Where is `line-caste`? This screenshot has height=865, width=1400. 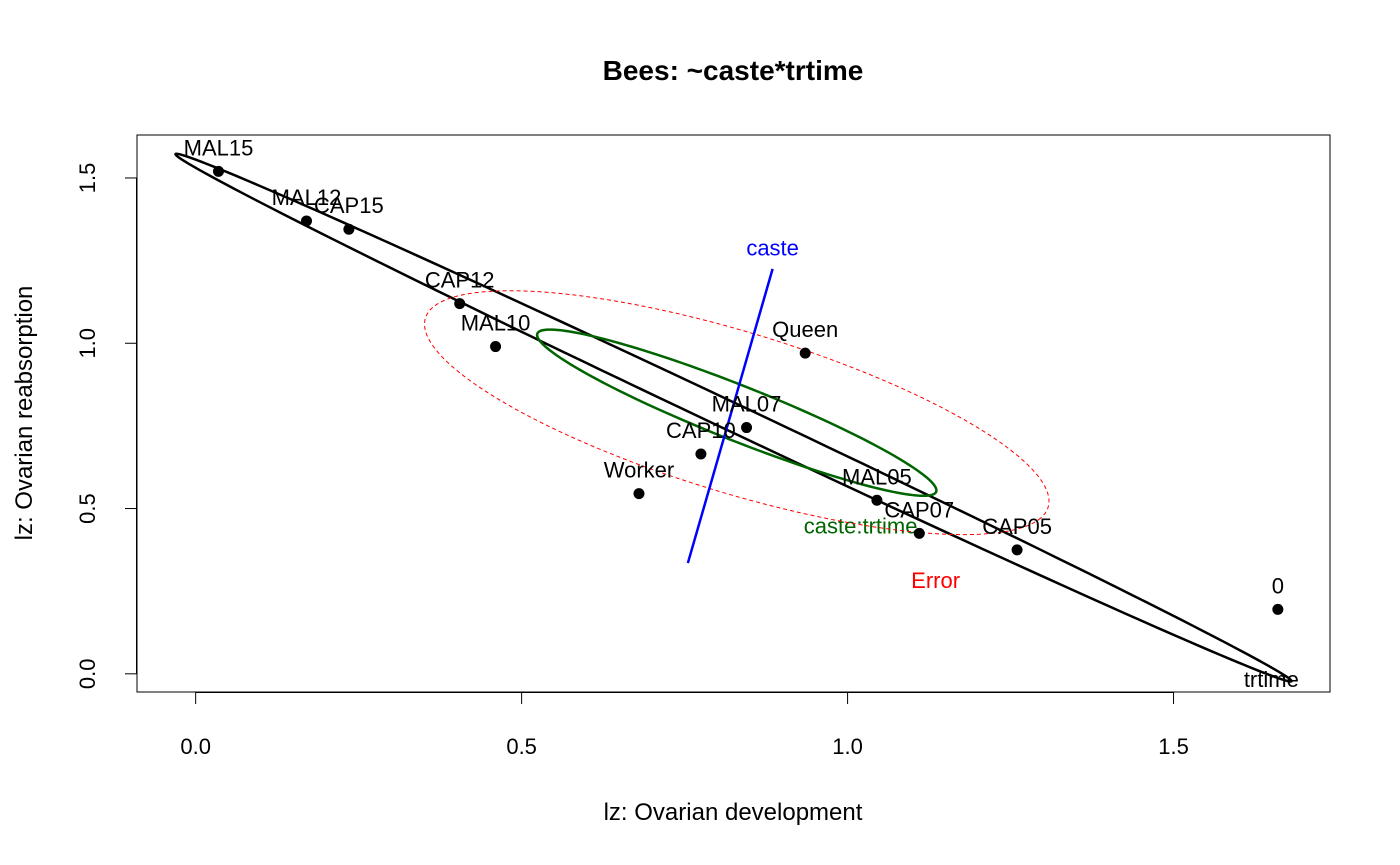
line-caste is located at coordinates (730, 416).